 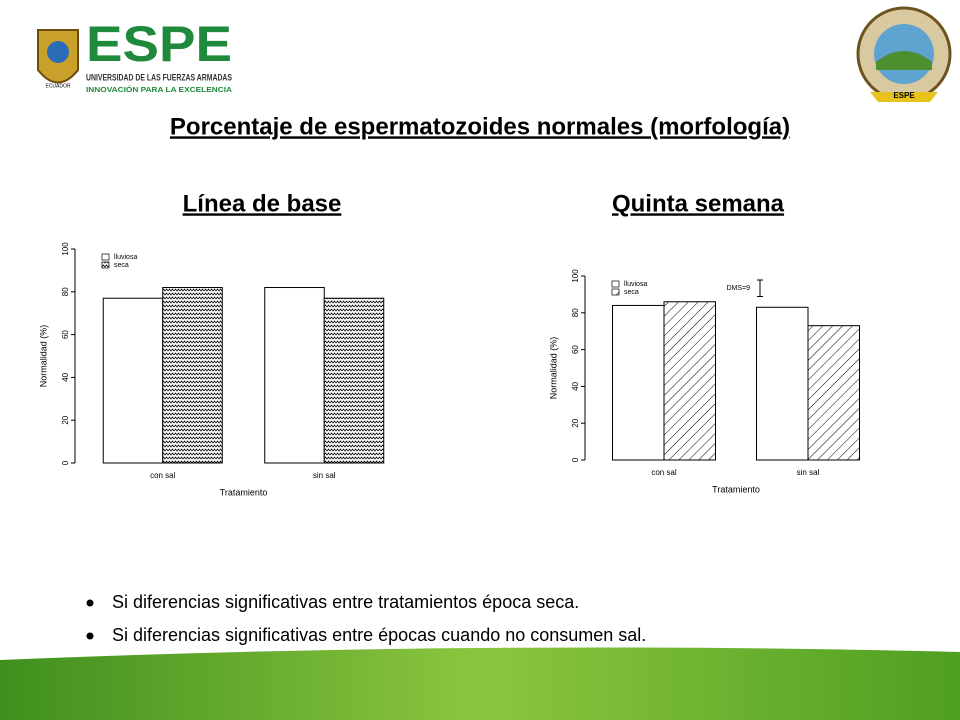 I want to click on logo-text: ESPE, so click(x=159, y=44).